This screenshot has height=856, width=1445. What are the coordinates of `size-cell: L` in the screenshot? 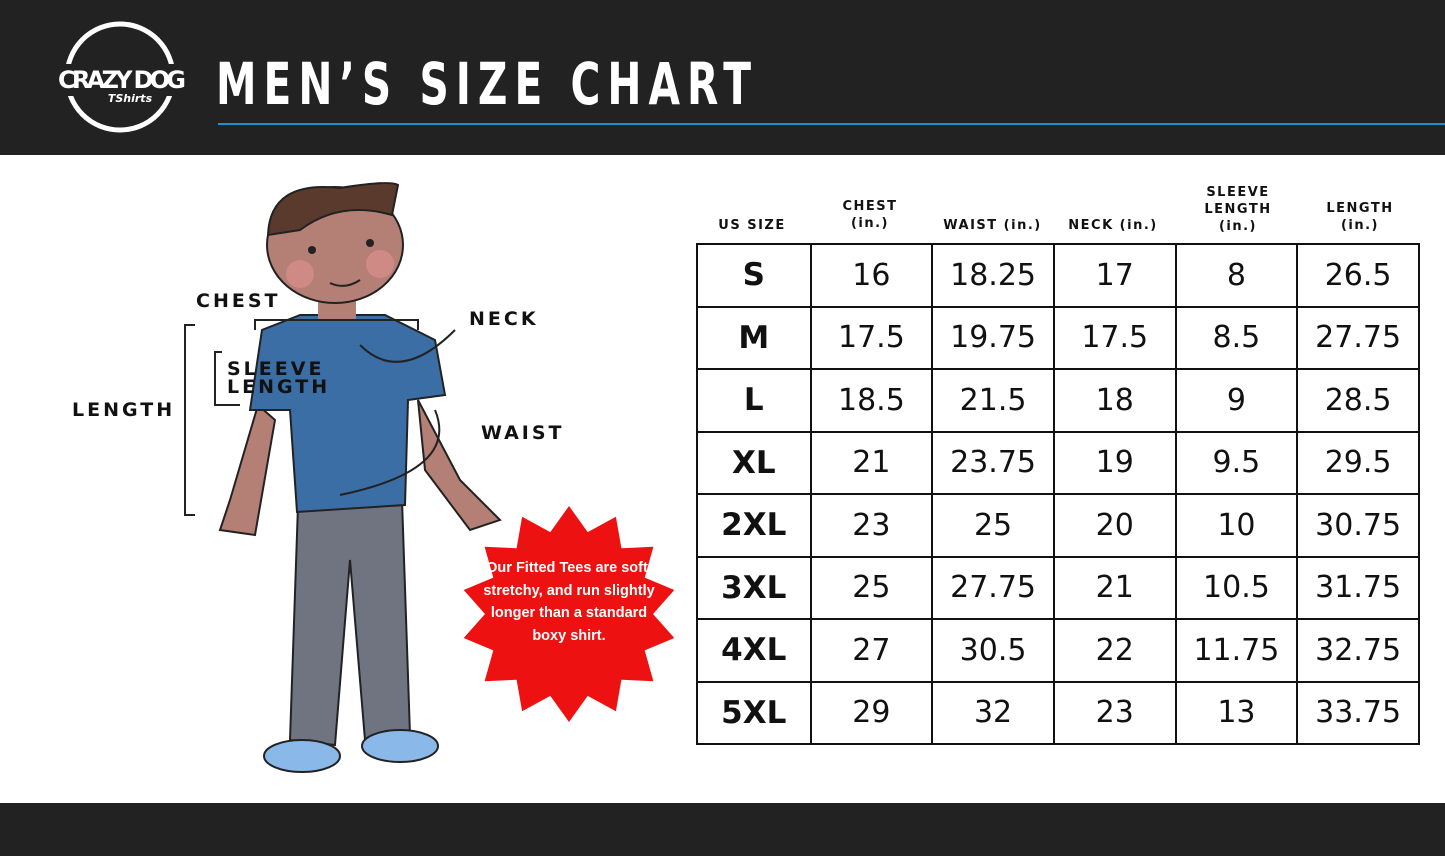 It's located at (754, 400).